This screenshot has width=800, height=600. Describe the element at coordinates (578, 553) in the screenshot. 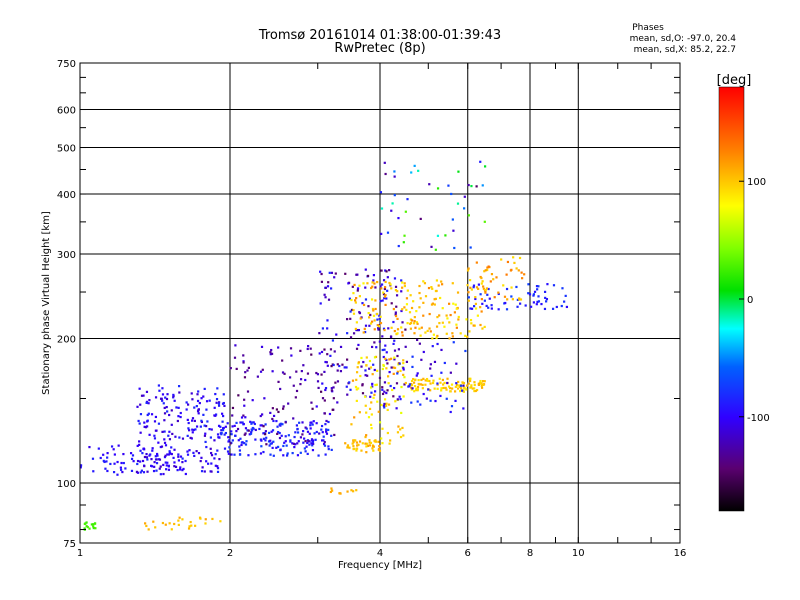

I see `x-tick-label: 10` at that location.